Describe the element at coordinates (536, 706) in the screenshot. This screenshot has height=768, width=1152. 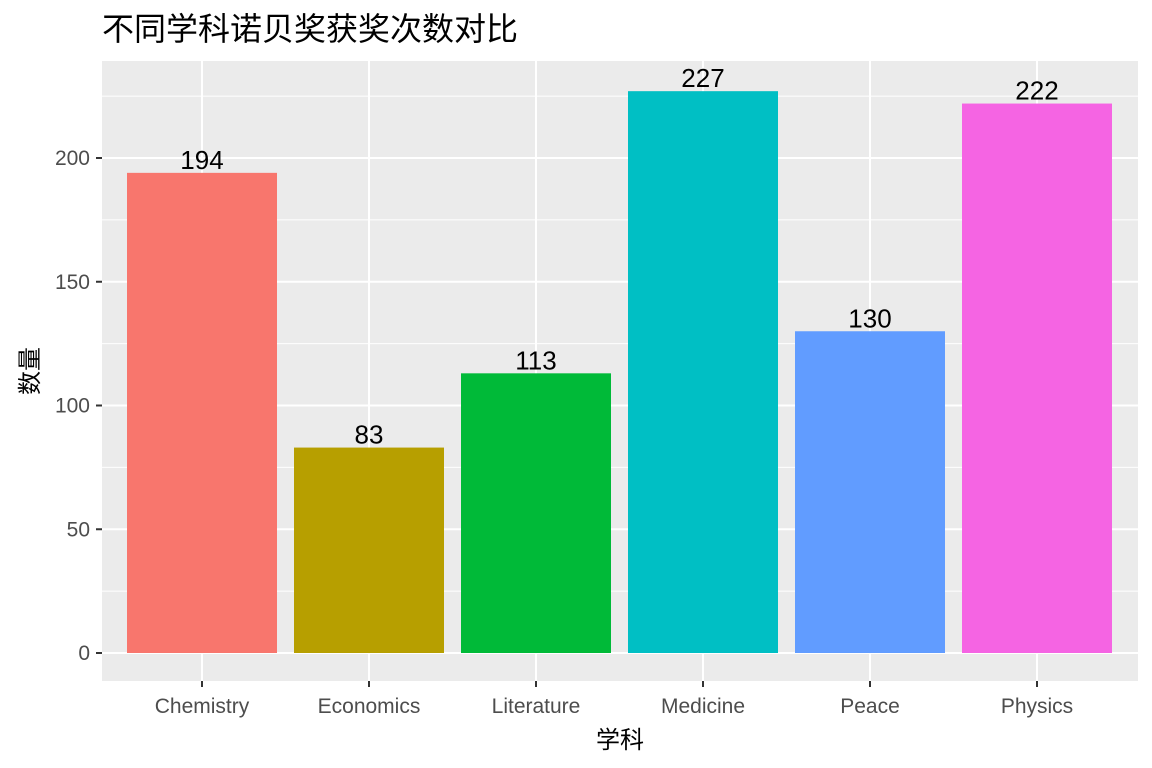
I see `x-tick-label-literature: Literature` at that location.